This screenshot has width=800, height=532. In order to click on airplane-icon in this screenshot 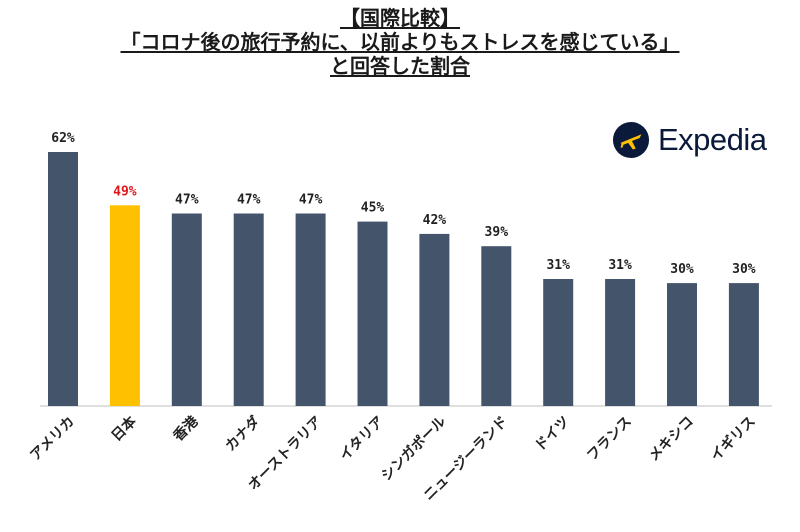, I will do `click(631, 140)`.